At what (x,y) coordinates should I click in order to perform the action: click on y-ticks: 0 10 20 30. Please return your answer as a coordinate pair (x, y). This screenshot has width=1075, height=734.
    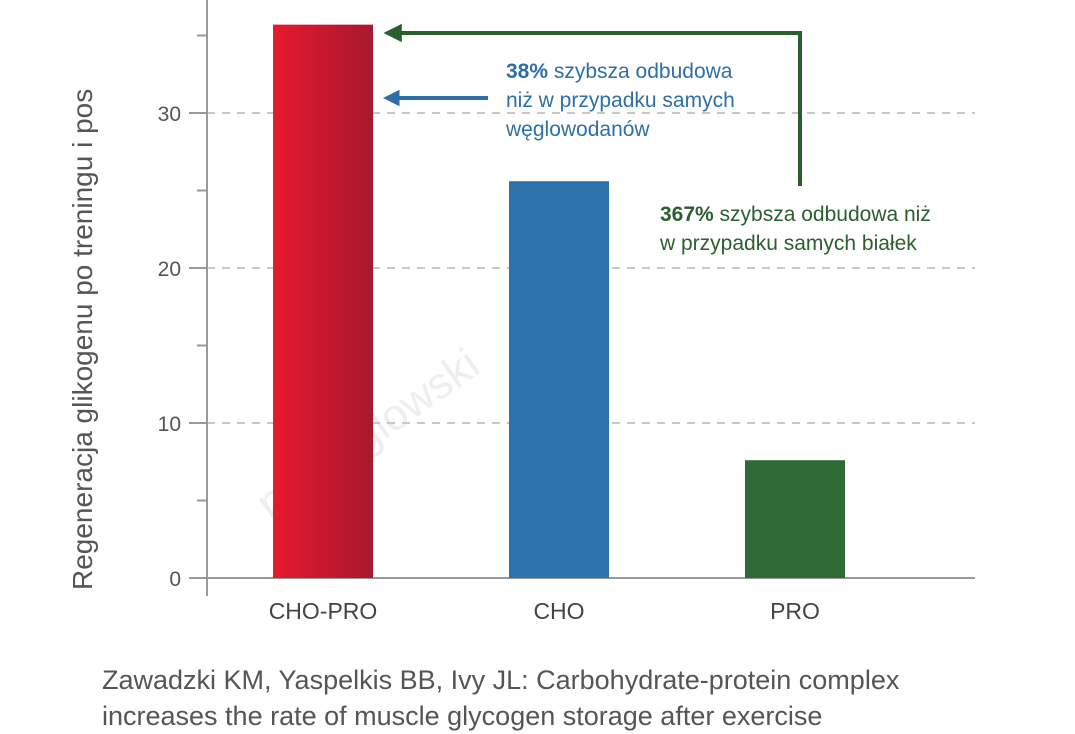
    Looking at the image, I should click on (182, 312).